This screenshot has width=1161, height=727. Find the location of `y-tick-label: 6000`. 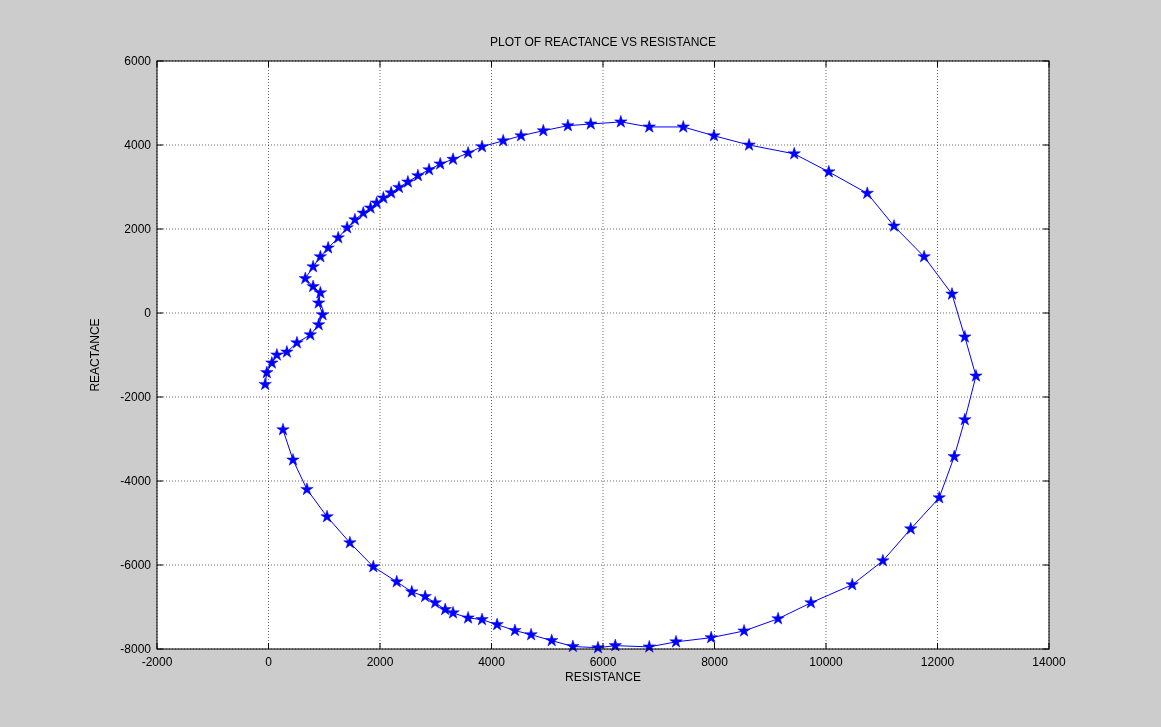

y-tick-label: 6000 is located at coordinates (138, 61).